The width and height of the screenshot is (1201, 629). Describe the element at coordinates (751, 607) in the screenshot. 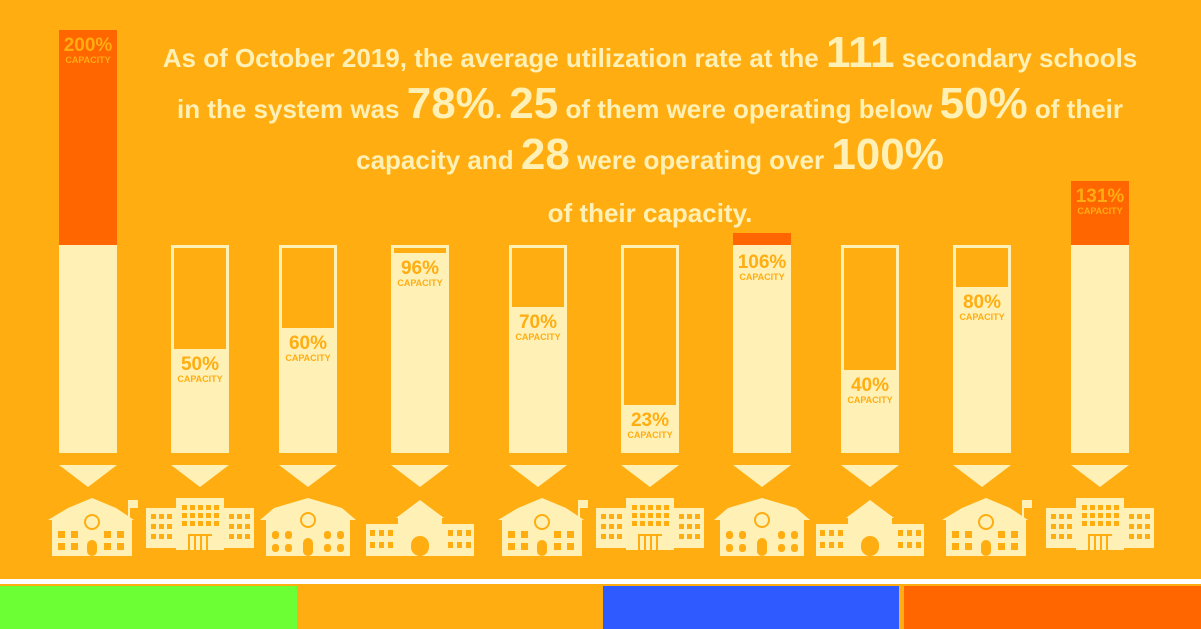

I see `color-strip-blue` at that location.